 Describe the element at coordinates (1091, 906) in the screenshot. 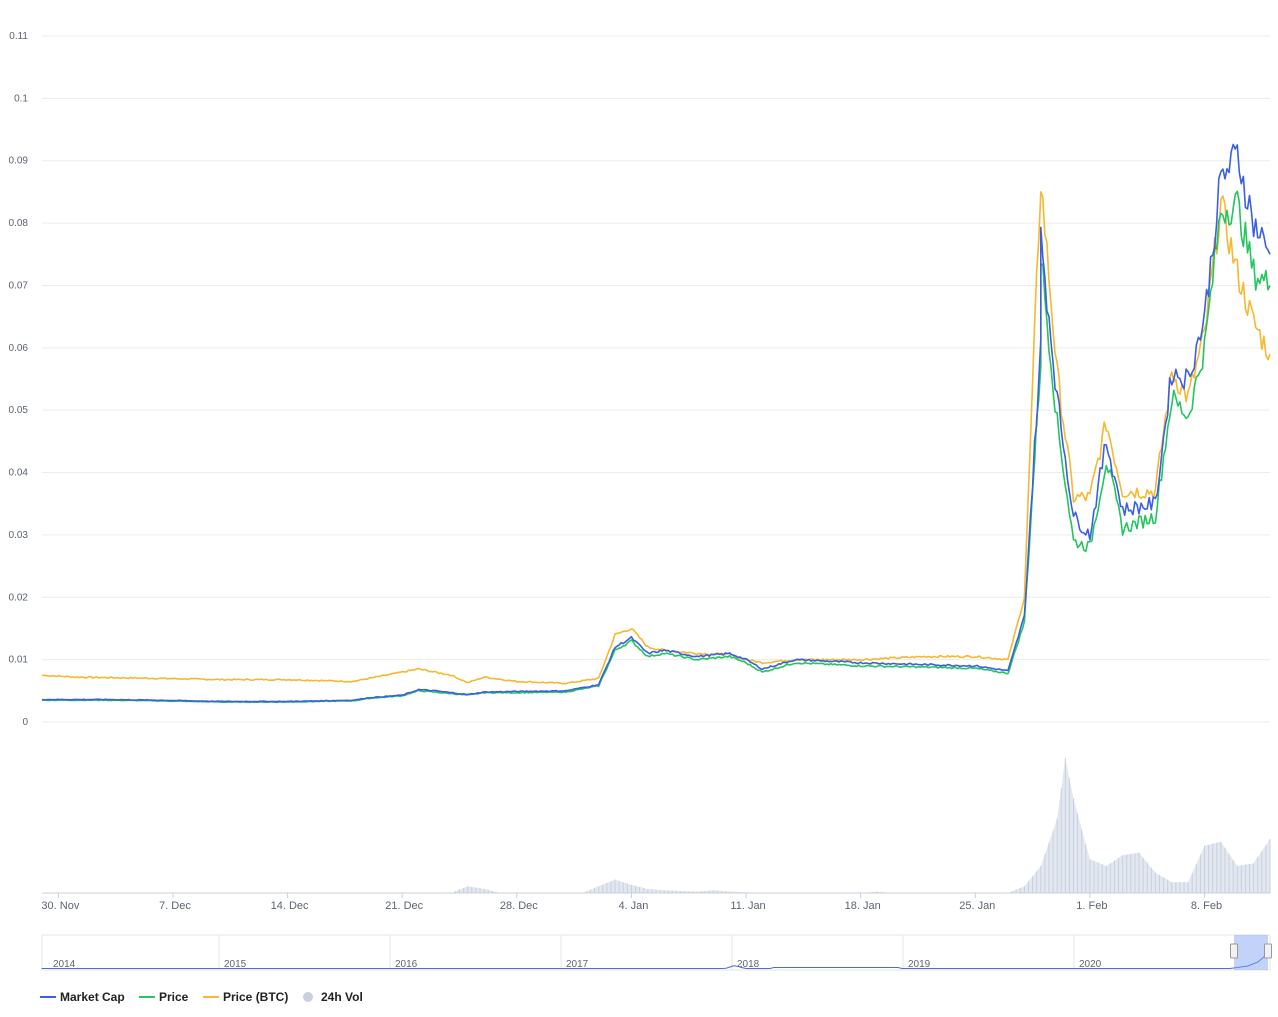

I see `x-tick-label: 1. Feb` at that location.